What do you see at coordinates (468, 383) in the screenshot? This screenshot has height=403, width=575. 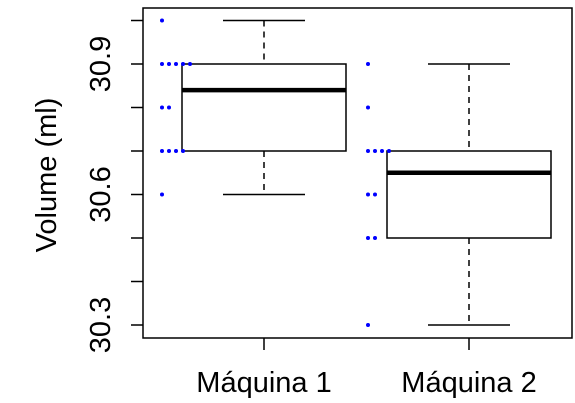 I see `x-tick-label: Máquina 2` at bounding box center [468, 383].